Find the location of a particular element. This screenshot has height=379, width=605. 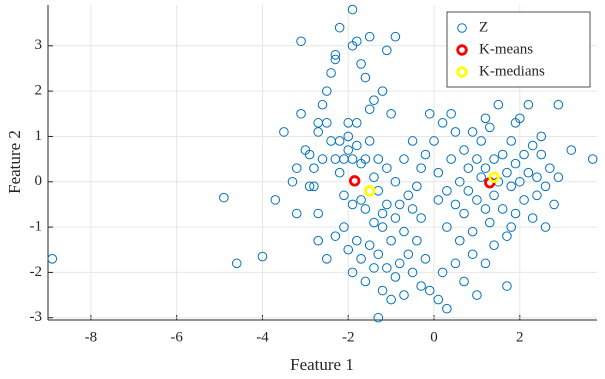

y-tick-label: -3 is located at coordinates (36, 317).